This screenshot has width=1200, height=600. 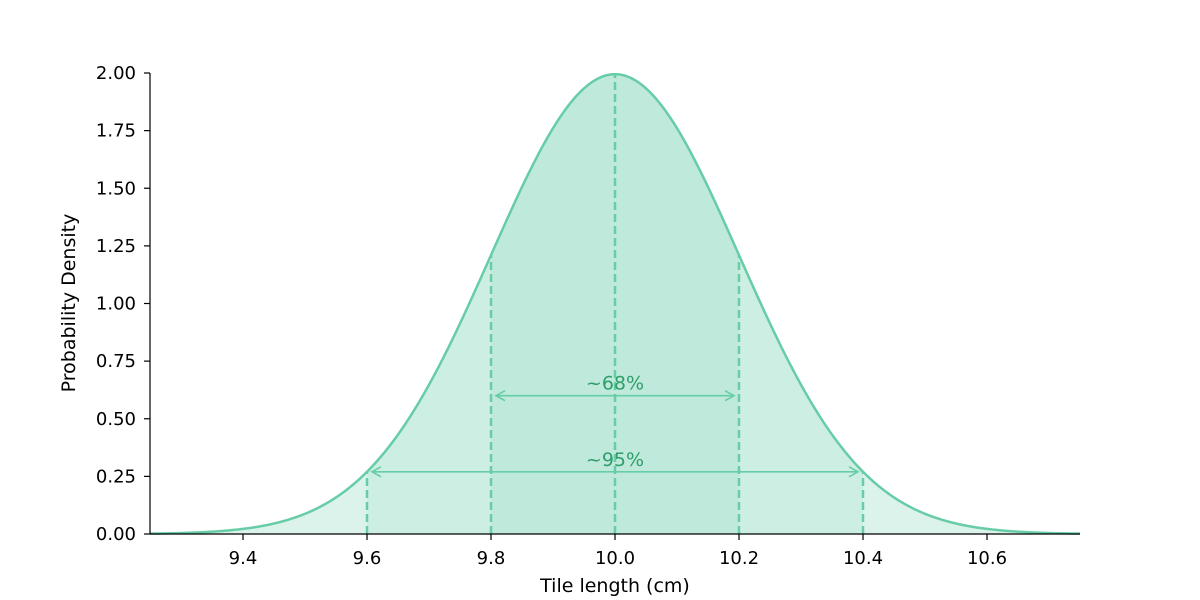 I want to click on y-tick-label: 2.00, so click(x=116, y=73).